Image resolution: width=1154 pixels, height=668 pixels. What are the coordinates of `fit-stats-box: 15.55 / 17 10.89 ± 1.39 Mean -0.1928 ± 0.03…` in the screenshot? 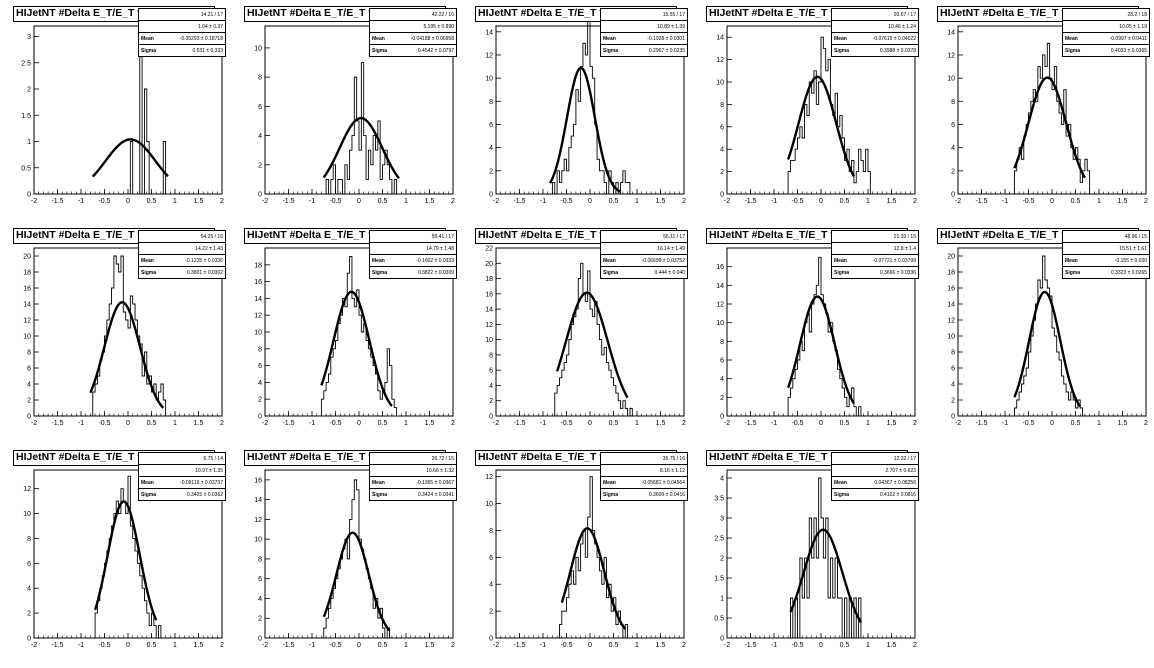 It's located at (644, 32).